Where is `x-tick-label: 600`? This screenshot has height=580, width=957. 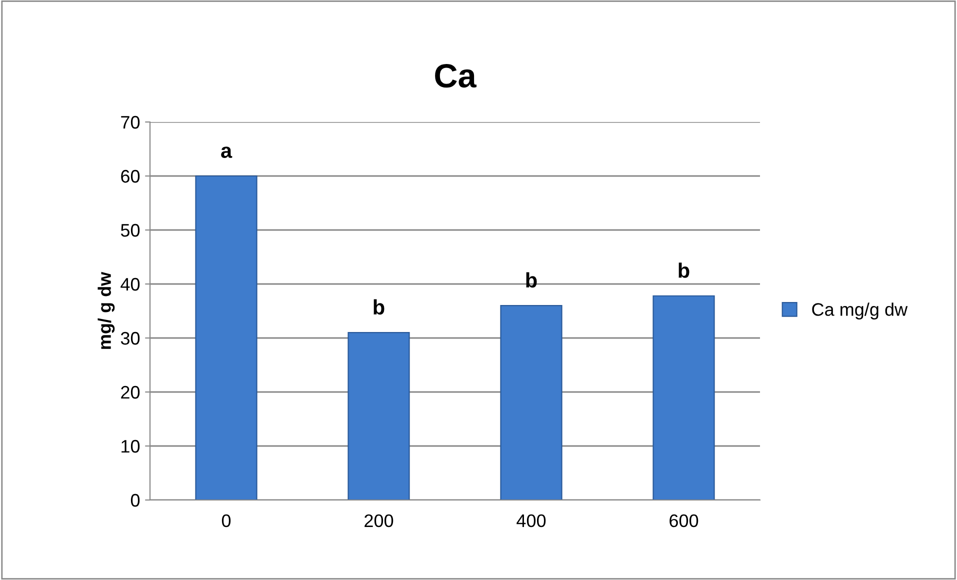 x-tick-label: 600 is located at coordinates (684, 521).